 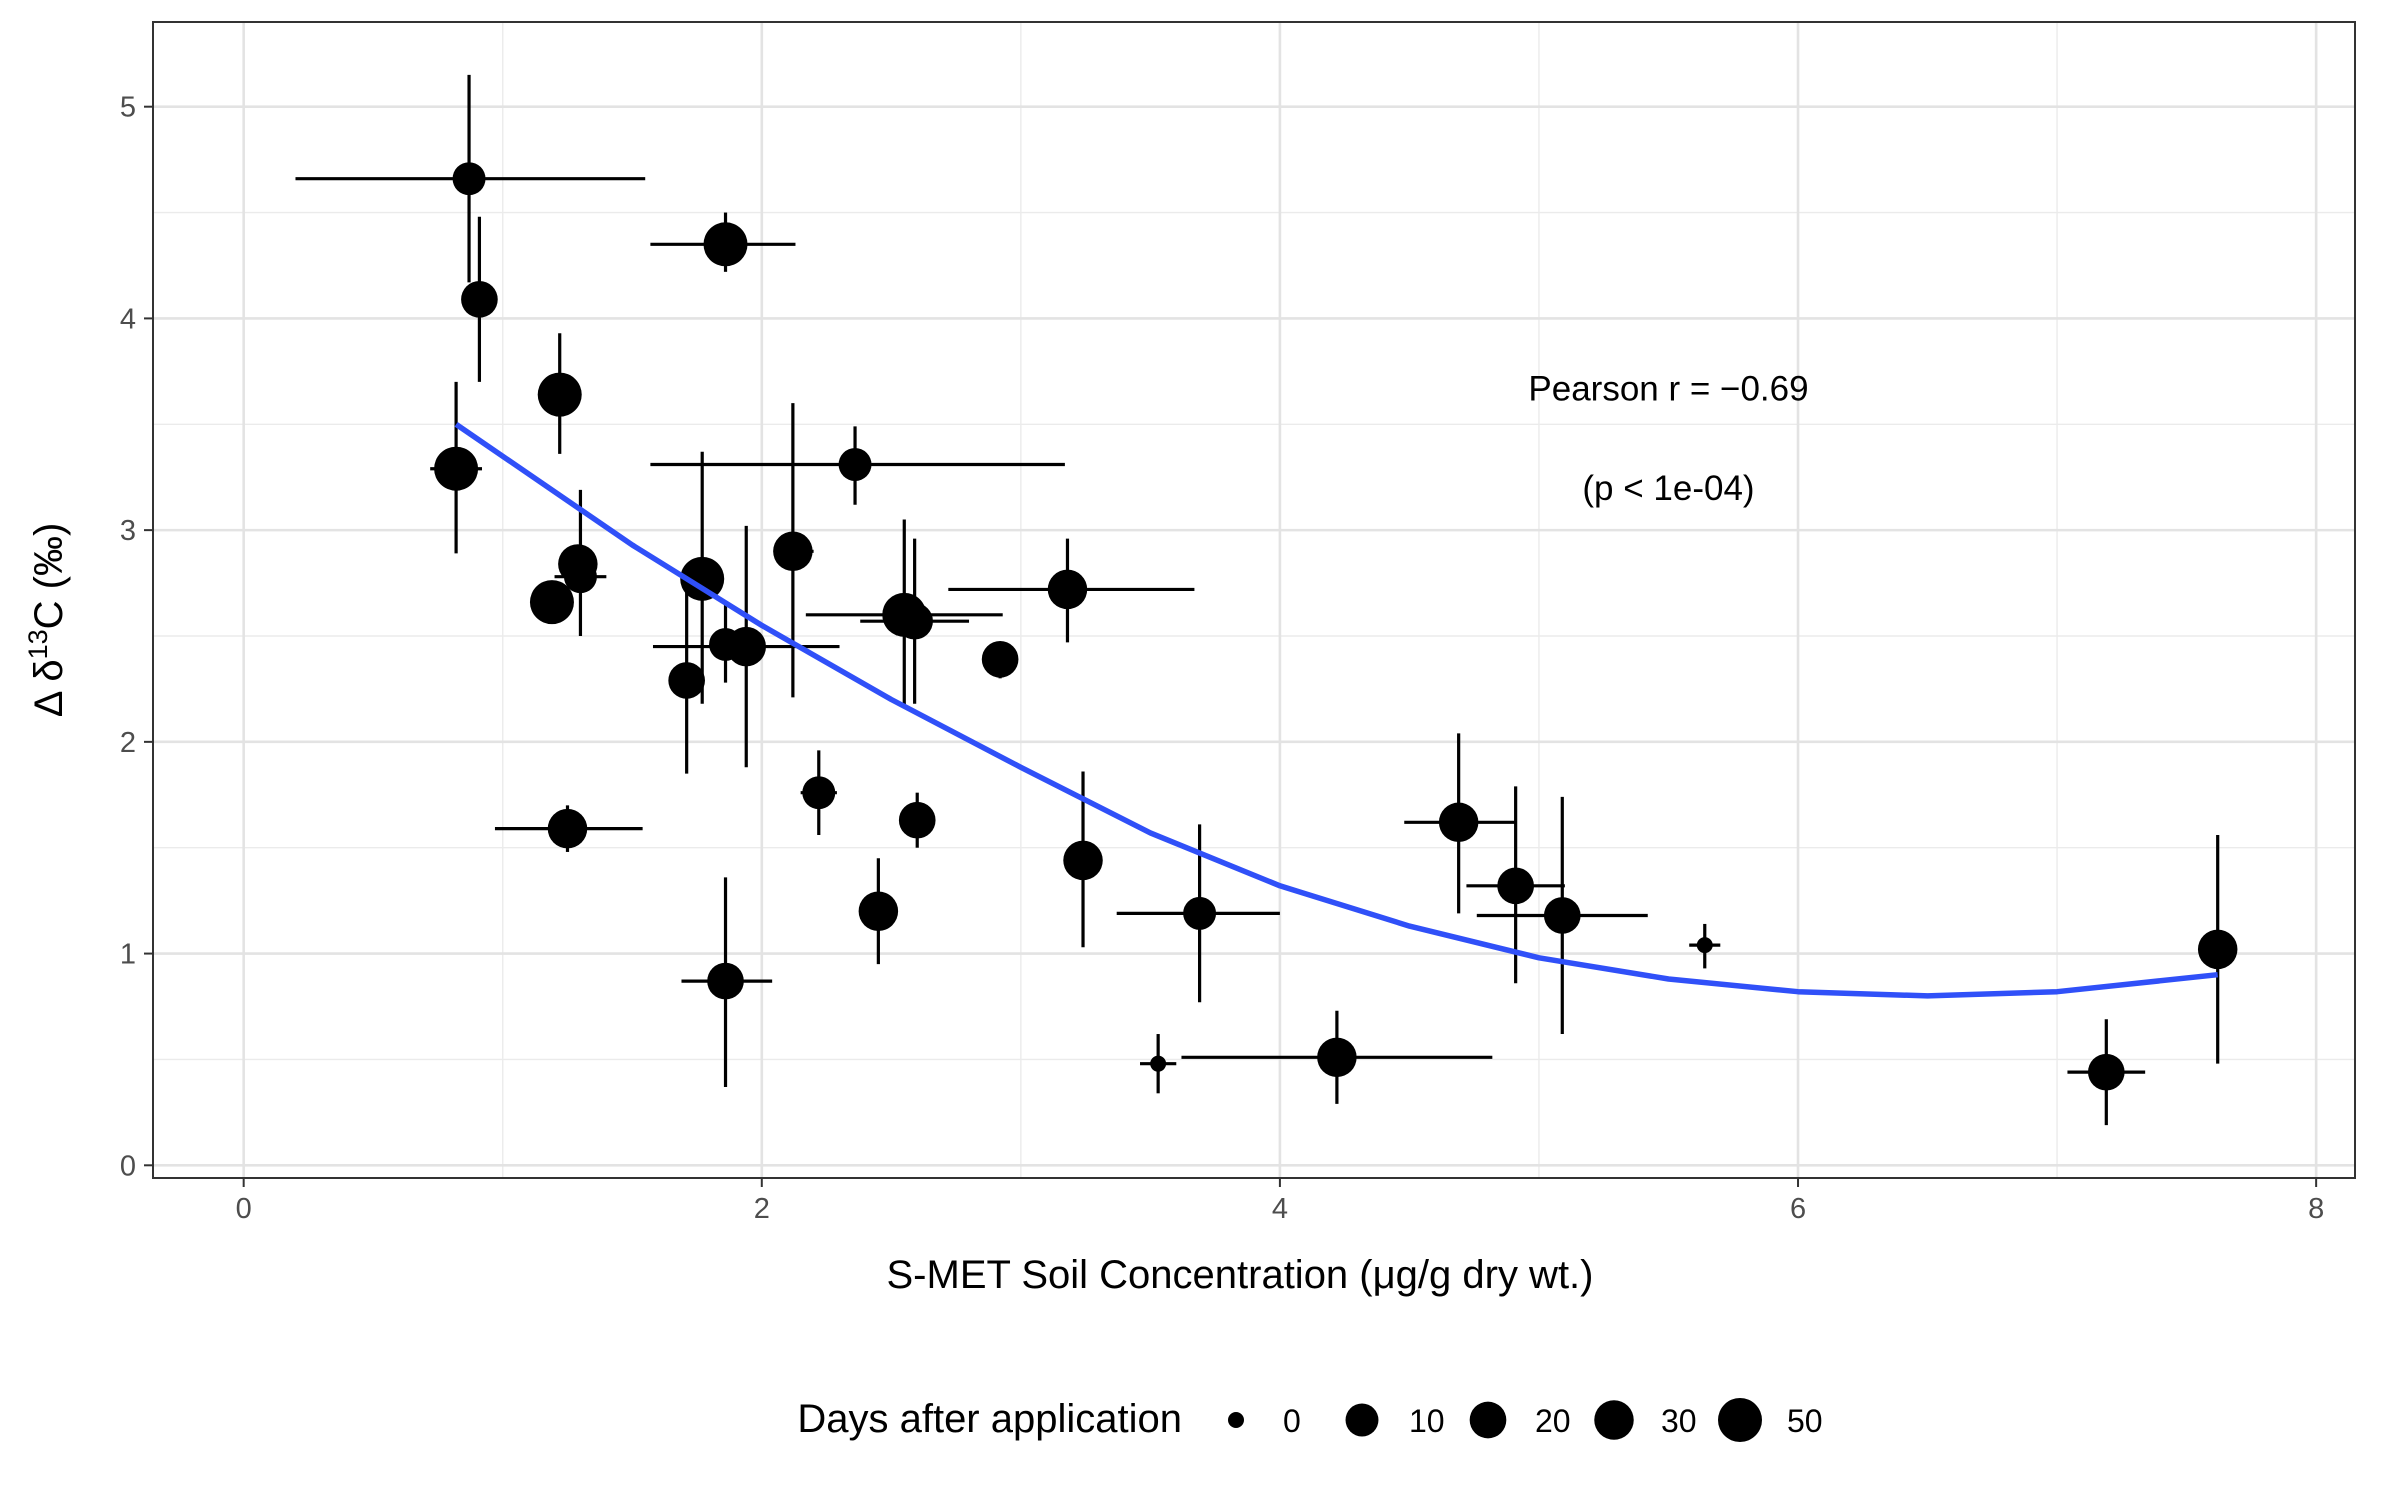 I want to click on pearson-annotation: Pearson r = −0.69, so click(x=1668, y=388).